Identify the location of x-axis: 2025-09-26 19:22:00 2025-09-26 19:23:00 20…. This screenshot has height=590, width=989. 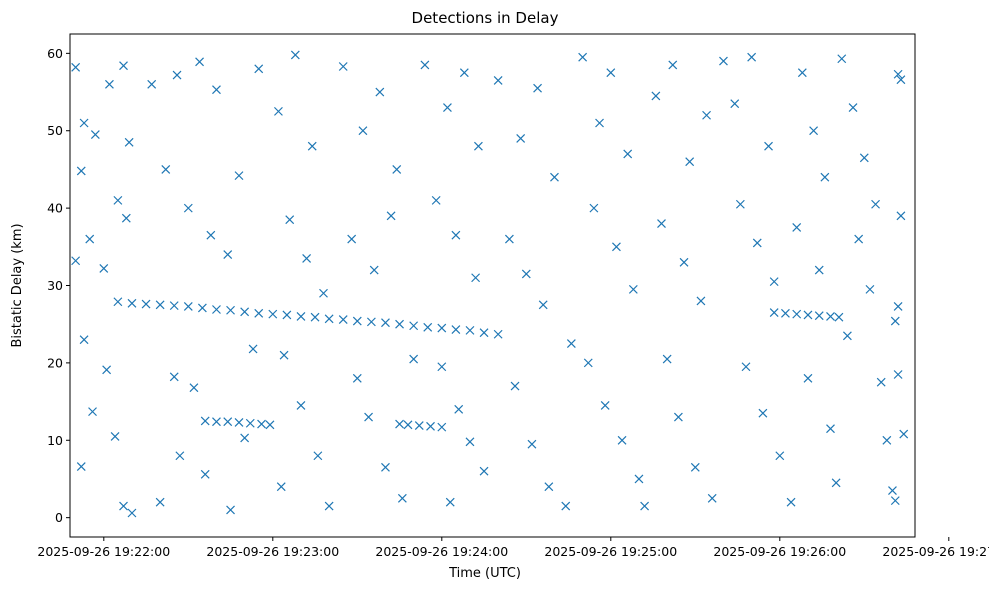
(513, 548).